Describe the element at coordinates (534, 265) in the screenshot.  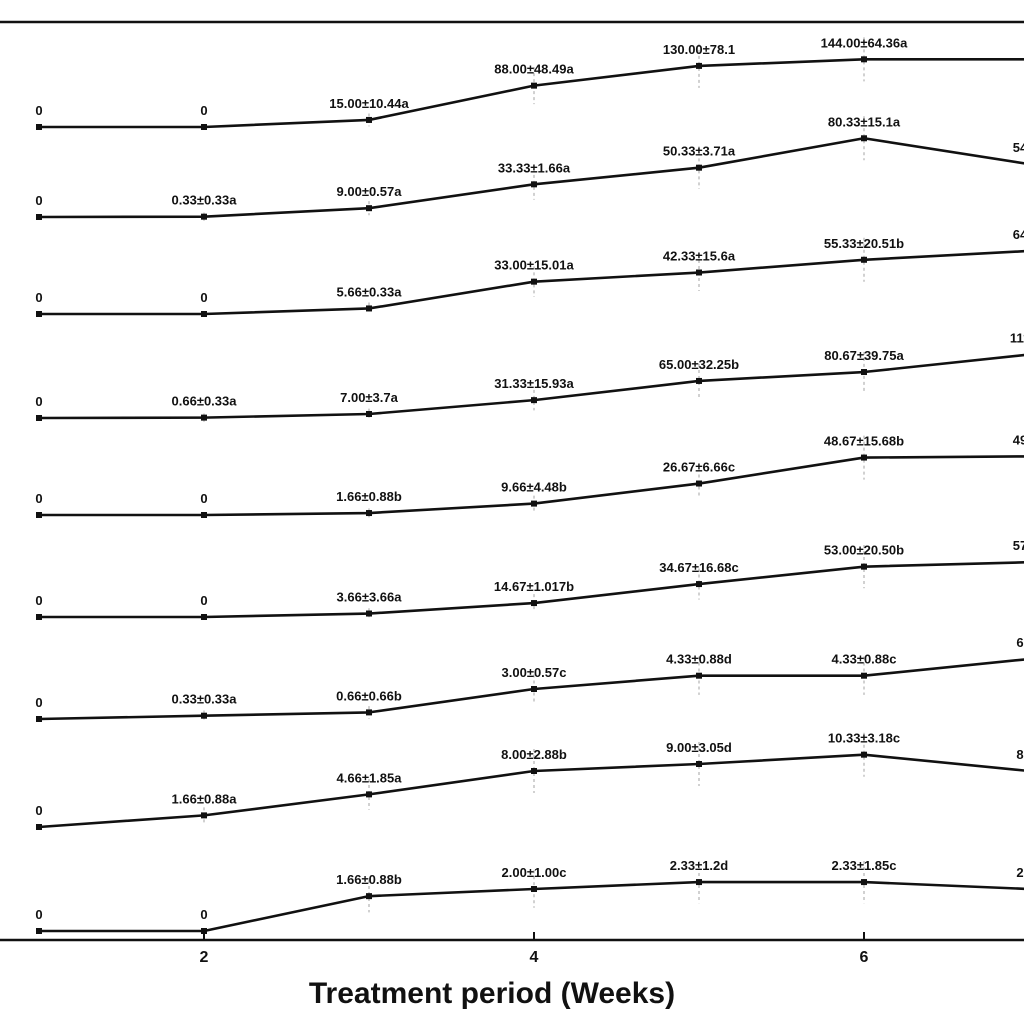
I see `data-label: 33.00±15.01a` at that location.